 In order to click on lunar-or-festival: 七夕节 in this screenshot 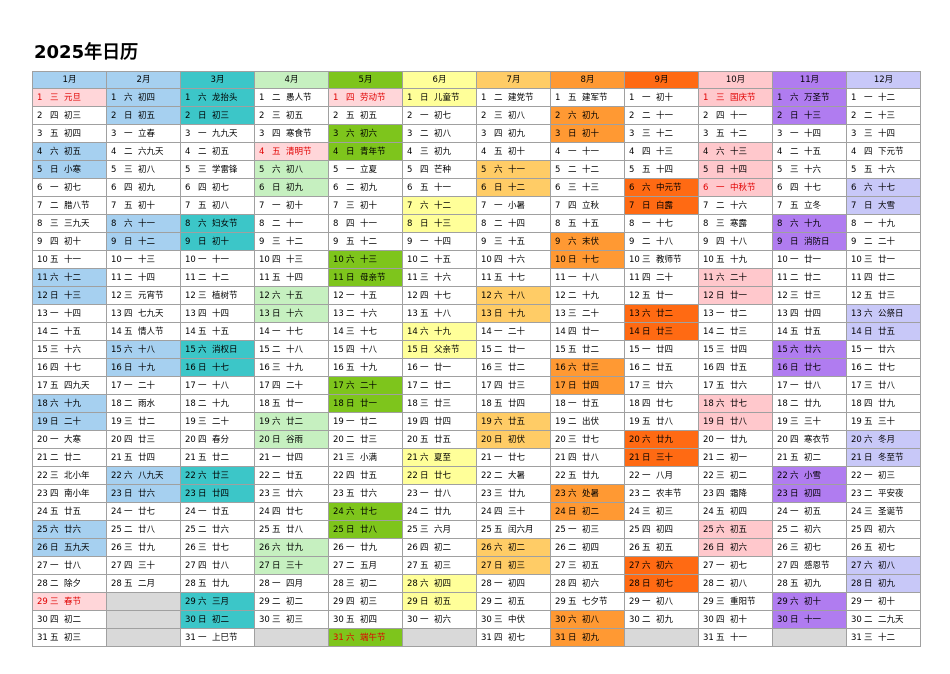, I will do `click(595, 601)`.